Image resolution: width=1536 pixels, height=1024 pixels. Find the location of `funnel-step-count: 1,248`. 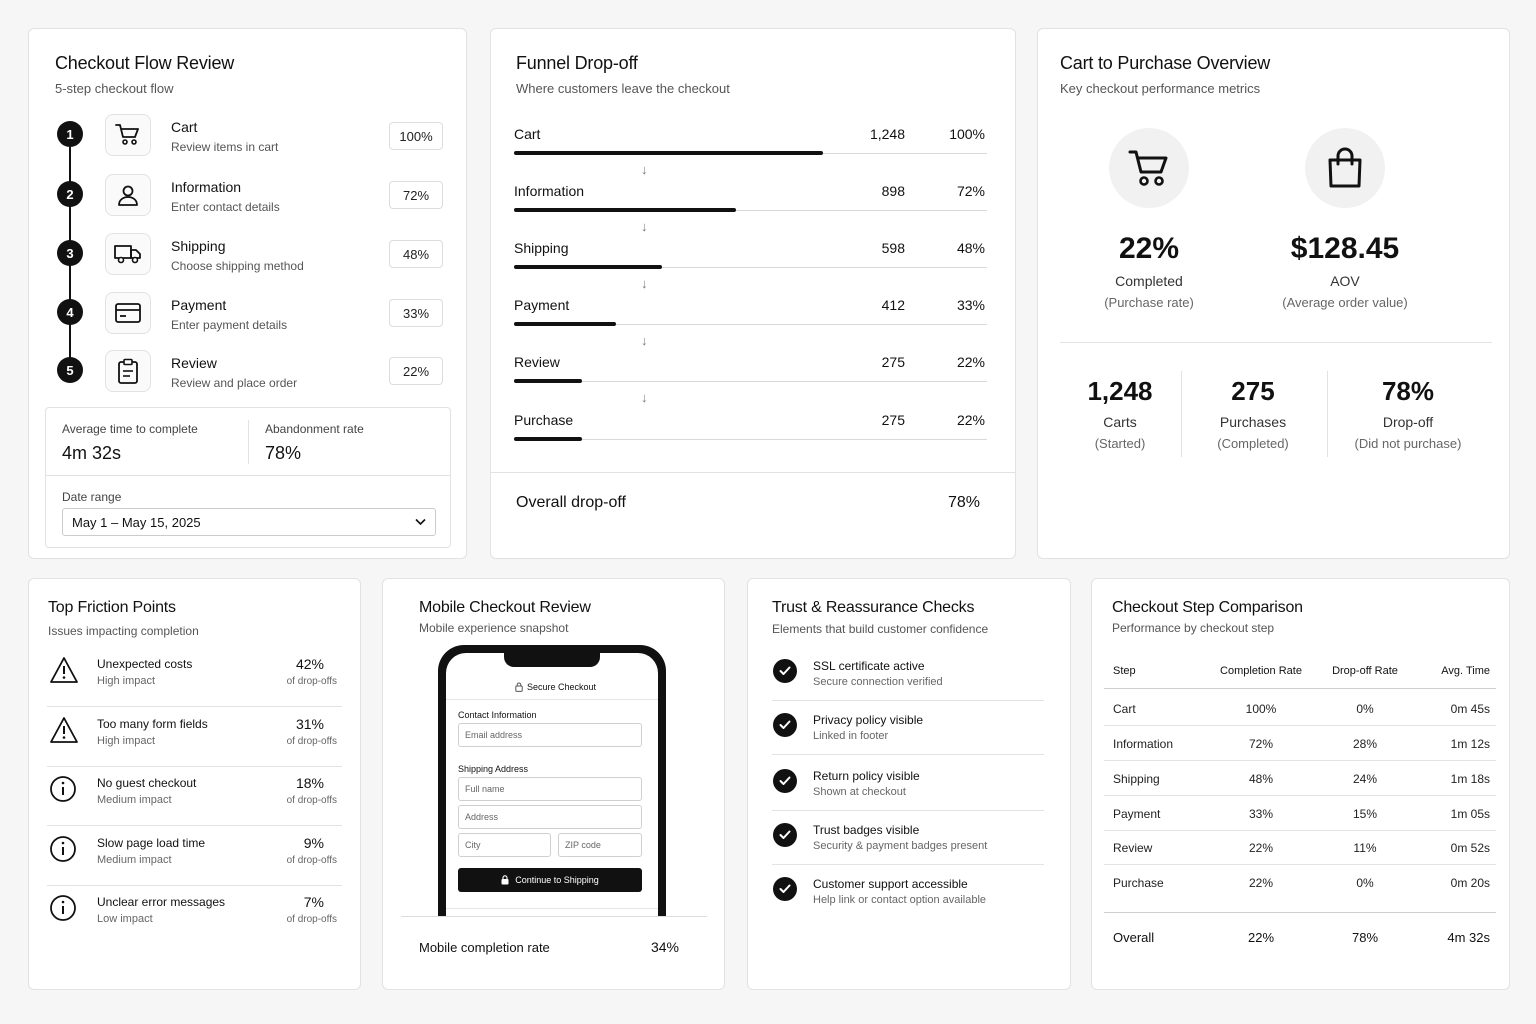

funnel-step-count: 1,248 is located at coordinates (887, 134).